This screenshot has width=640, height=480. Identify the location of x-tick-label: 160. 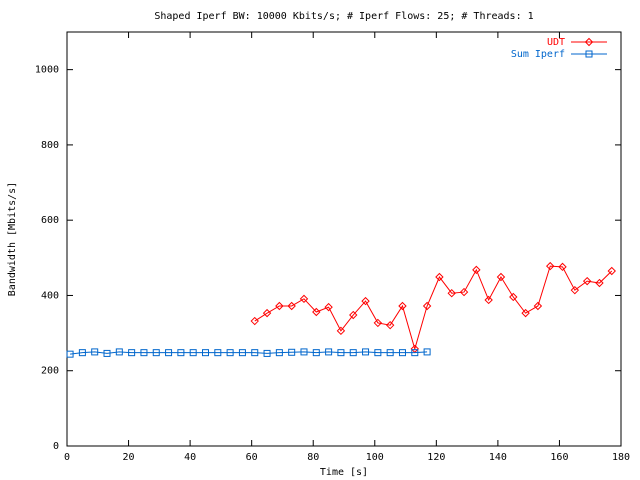
(559, 457).